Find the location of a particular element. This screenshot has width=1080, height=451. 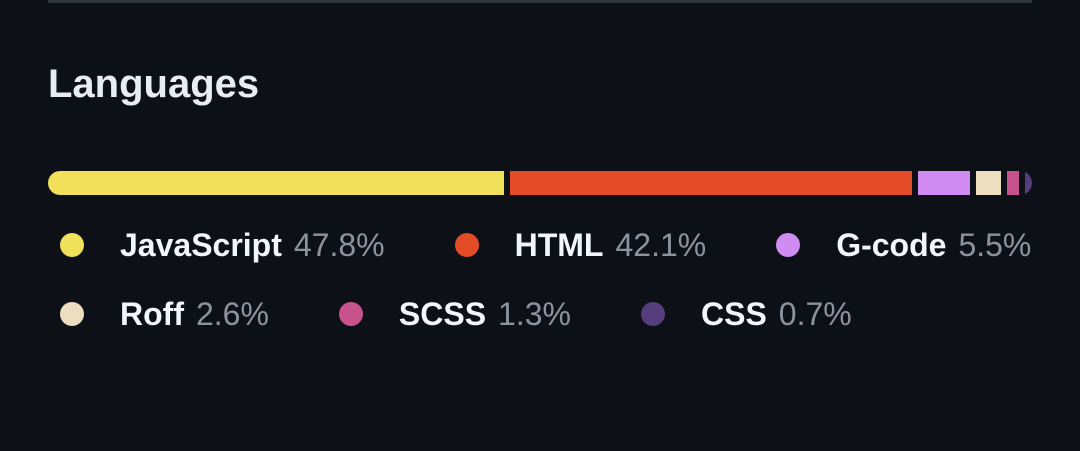

language-percent: 42.1% is located at coordinates (661, 244).